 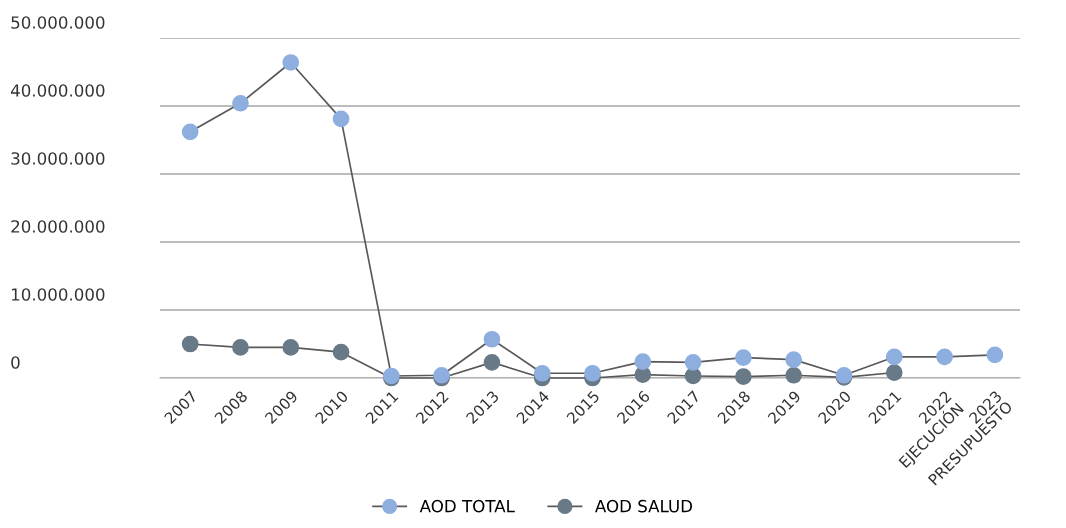 What do you see at coordinates (644, 506) in the screenshot?
I see `legend-label: AOD SALUD` at bounding box center [644, 506].